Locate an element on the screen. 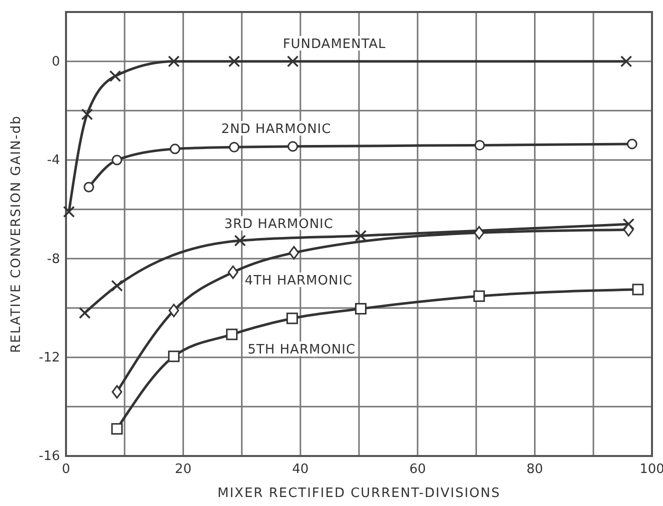  y-tick-label: -16 is located at coordinates (49, 456).